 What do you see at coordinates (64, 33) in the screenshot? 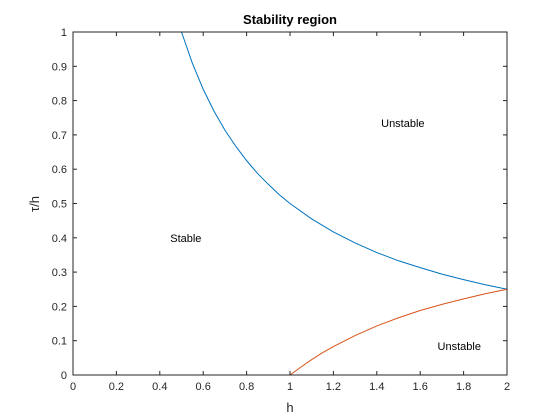
I see `y-tick-label: 1` at bounding box center [64, 33].